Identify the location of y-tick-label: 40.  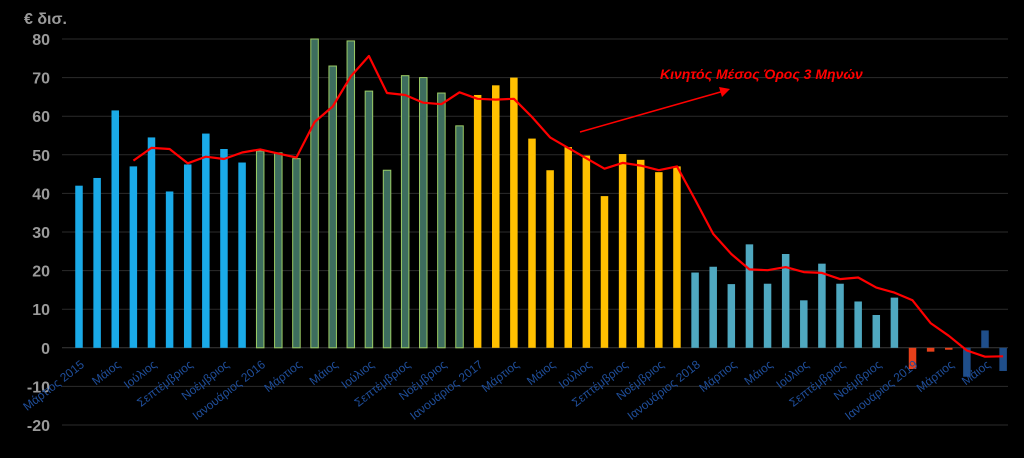
(41, 194).